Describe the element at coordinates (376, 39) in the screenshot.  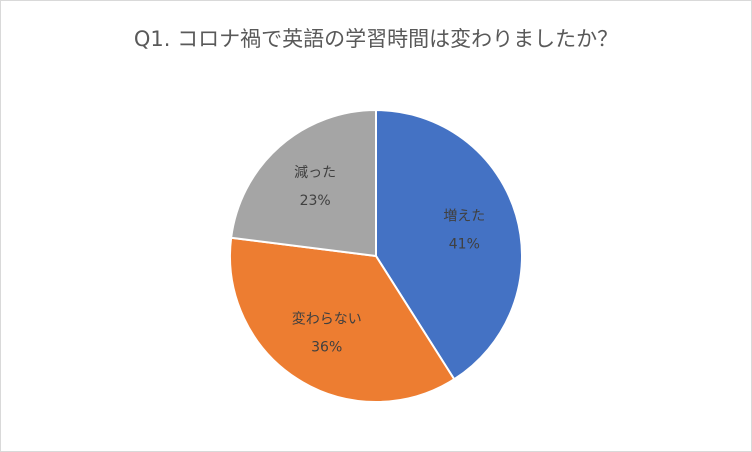
I see `chart-title: Q1. コロナ禍で英語の学習時間は変わりましたか？` at that location.